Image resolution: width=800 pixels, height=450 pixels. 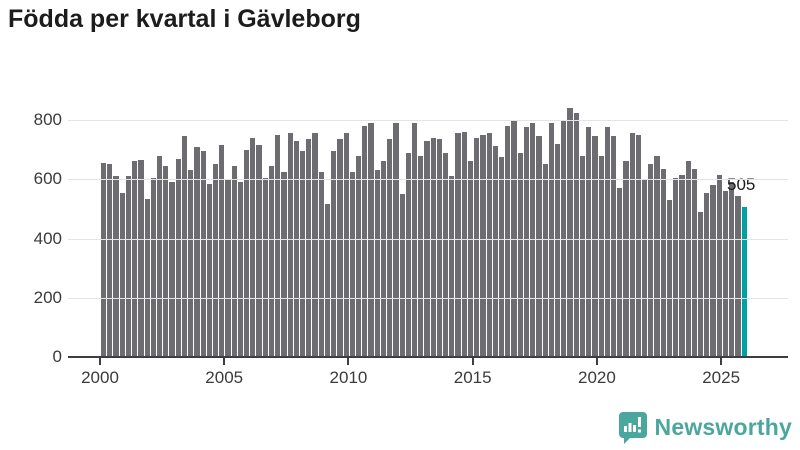 I want to click on chart-title: Födda per kvartal i Gävleborg, so click(x=184, y=19).